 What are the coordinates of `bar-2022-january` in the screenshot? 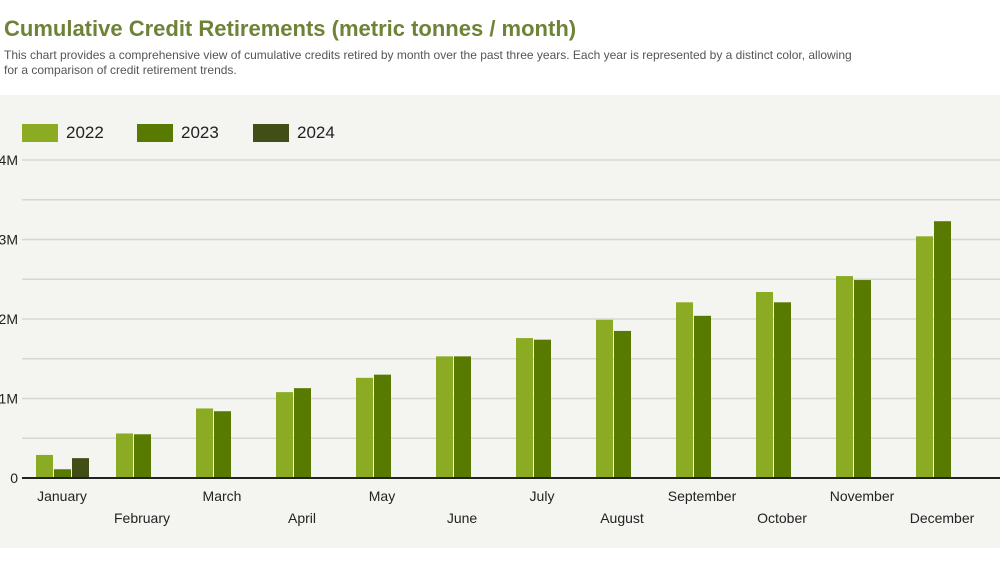 It's located at (44, 466).